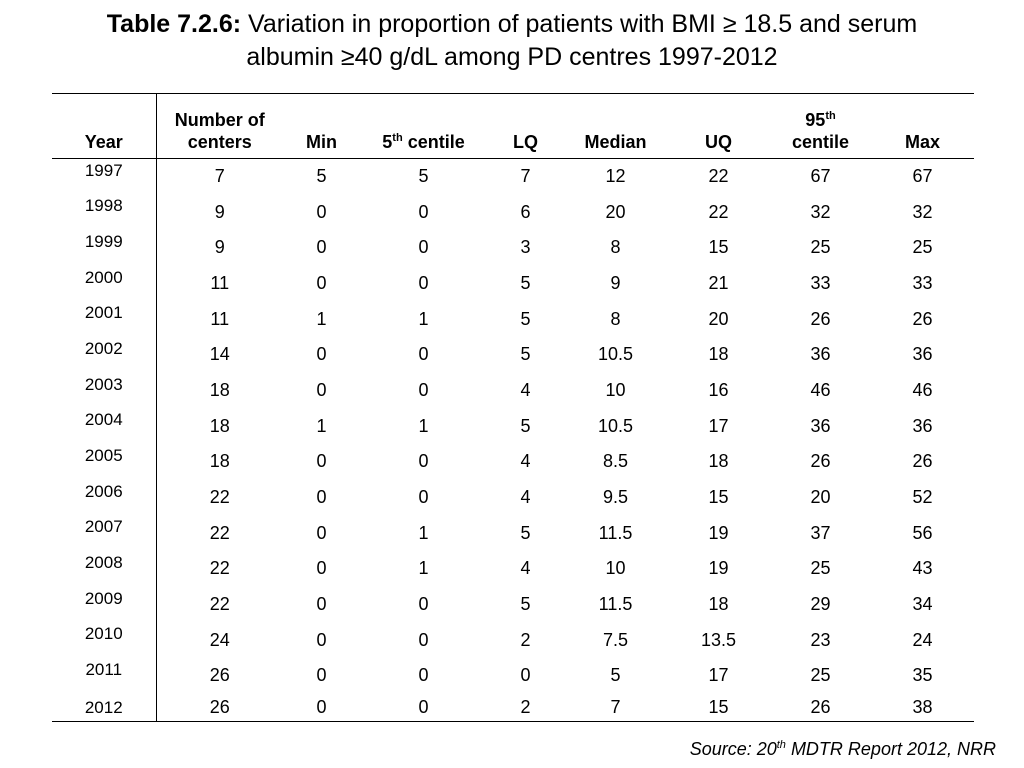  What do you see at coordinates (433, 142) in the screenshot?
I see `header-5th-text: centile` at bounding box center [433, 142].